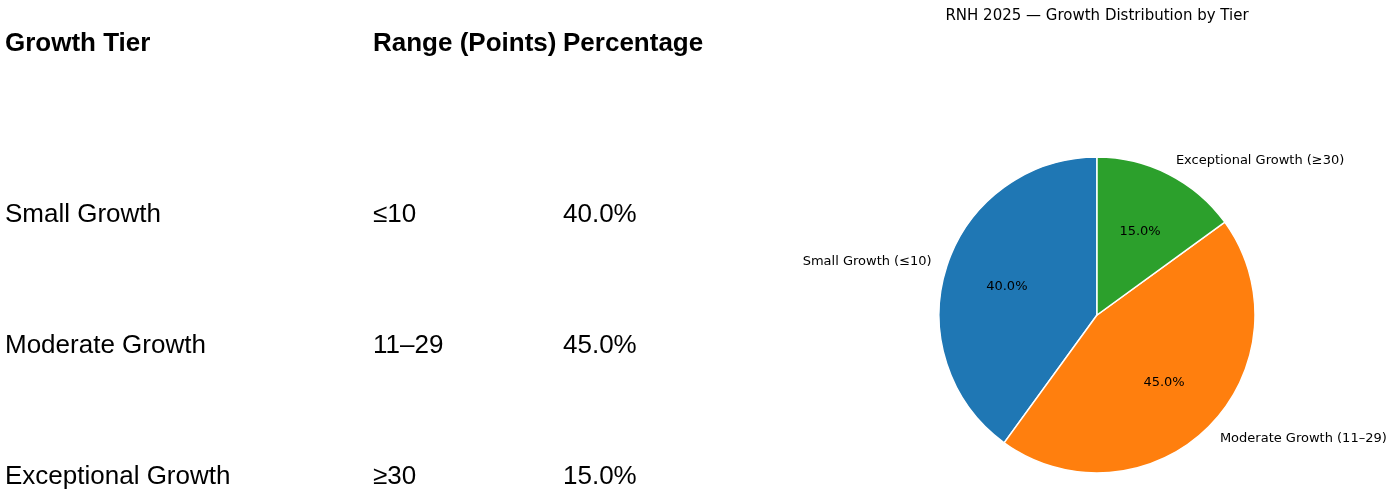  Describe the element at coordinates (395, 213) in the screenshot. I see `text: ≤10` at that location.